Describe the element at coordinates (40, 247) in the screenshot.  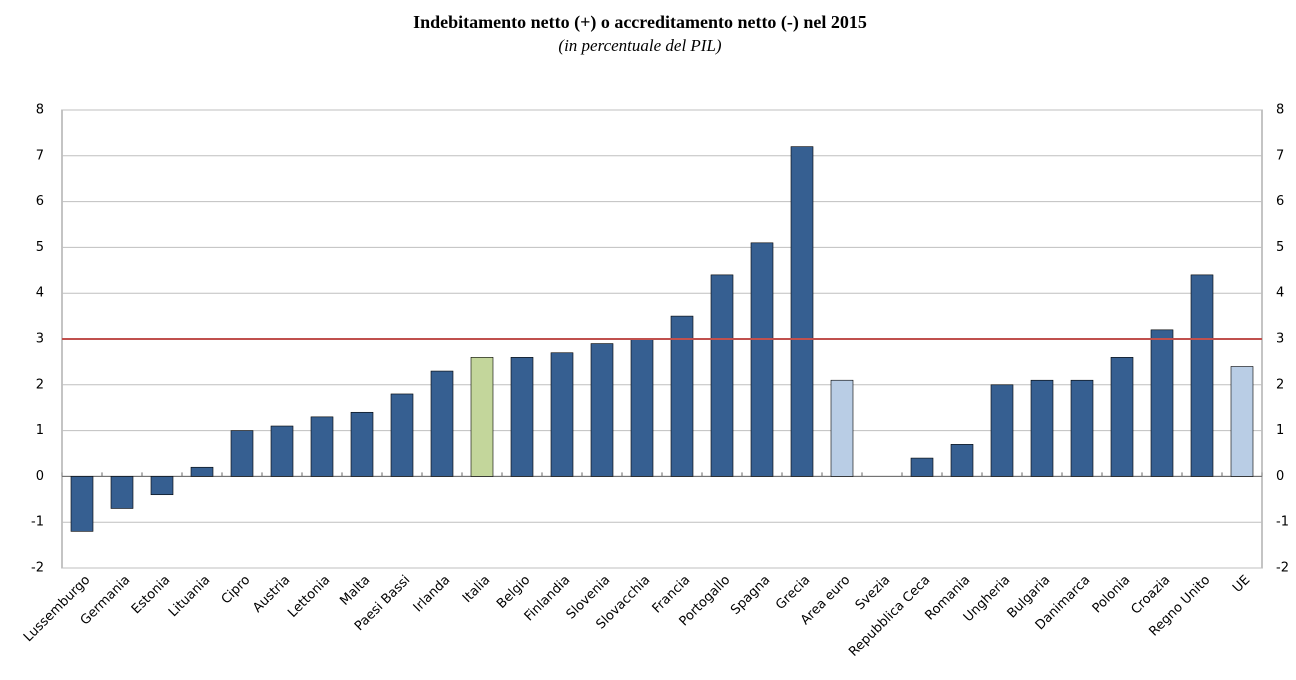
I see `y-tick-label: 5` at that location.